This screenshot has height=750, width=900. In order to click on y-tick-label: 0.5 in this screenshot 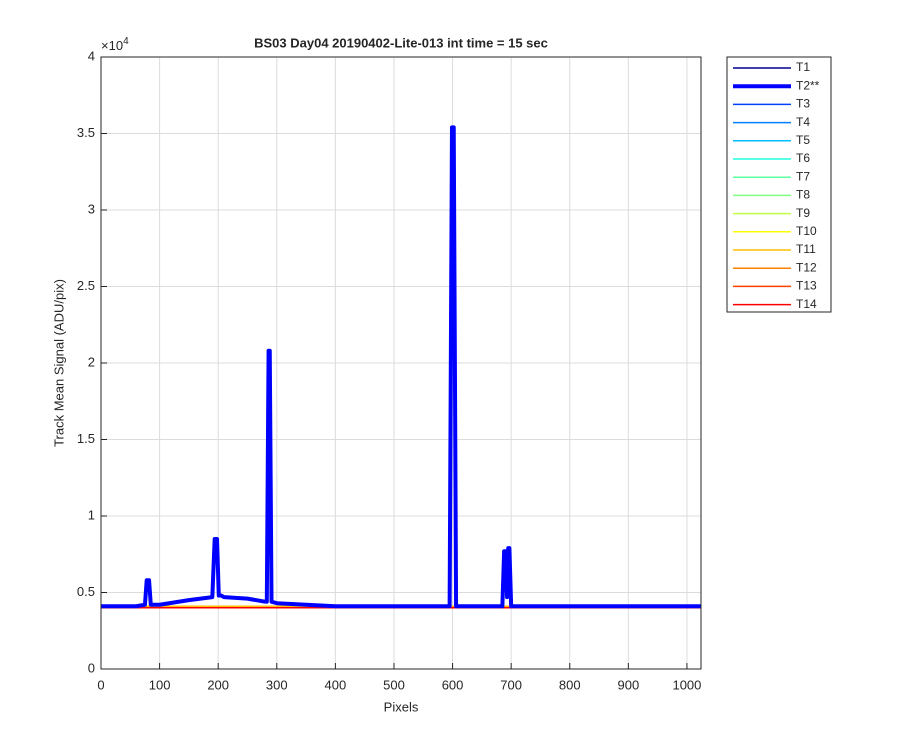, I will do `click(86, 591)`.